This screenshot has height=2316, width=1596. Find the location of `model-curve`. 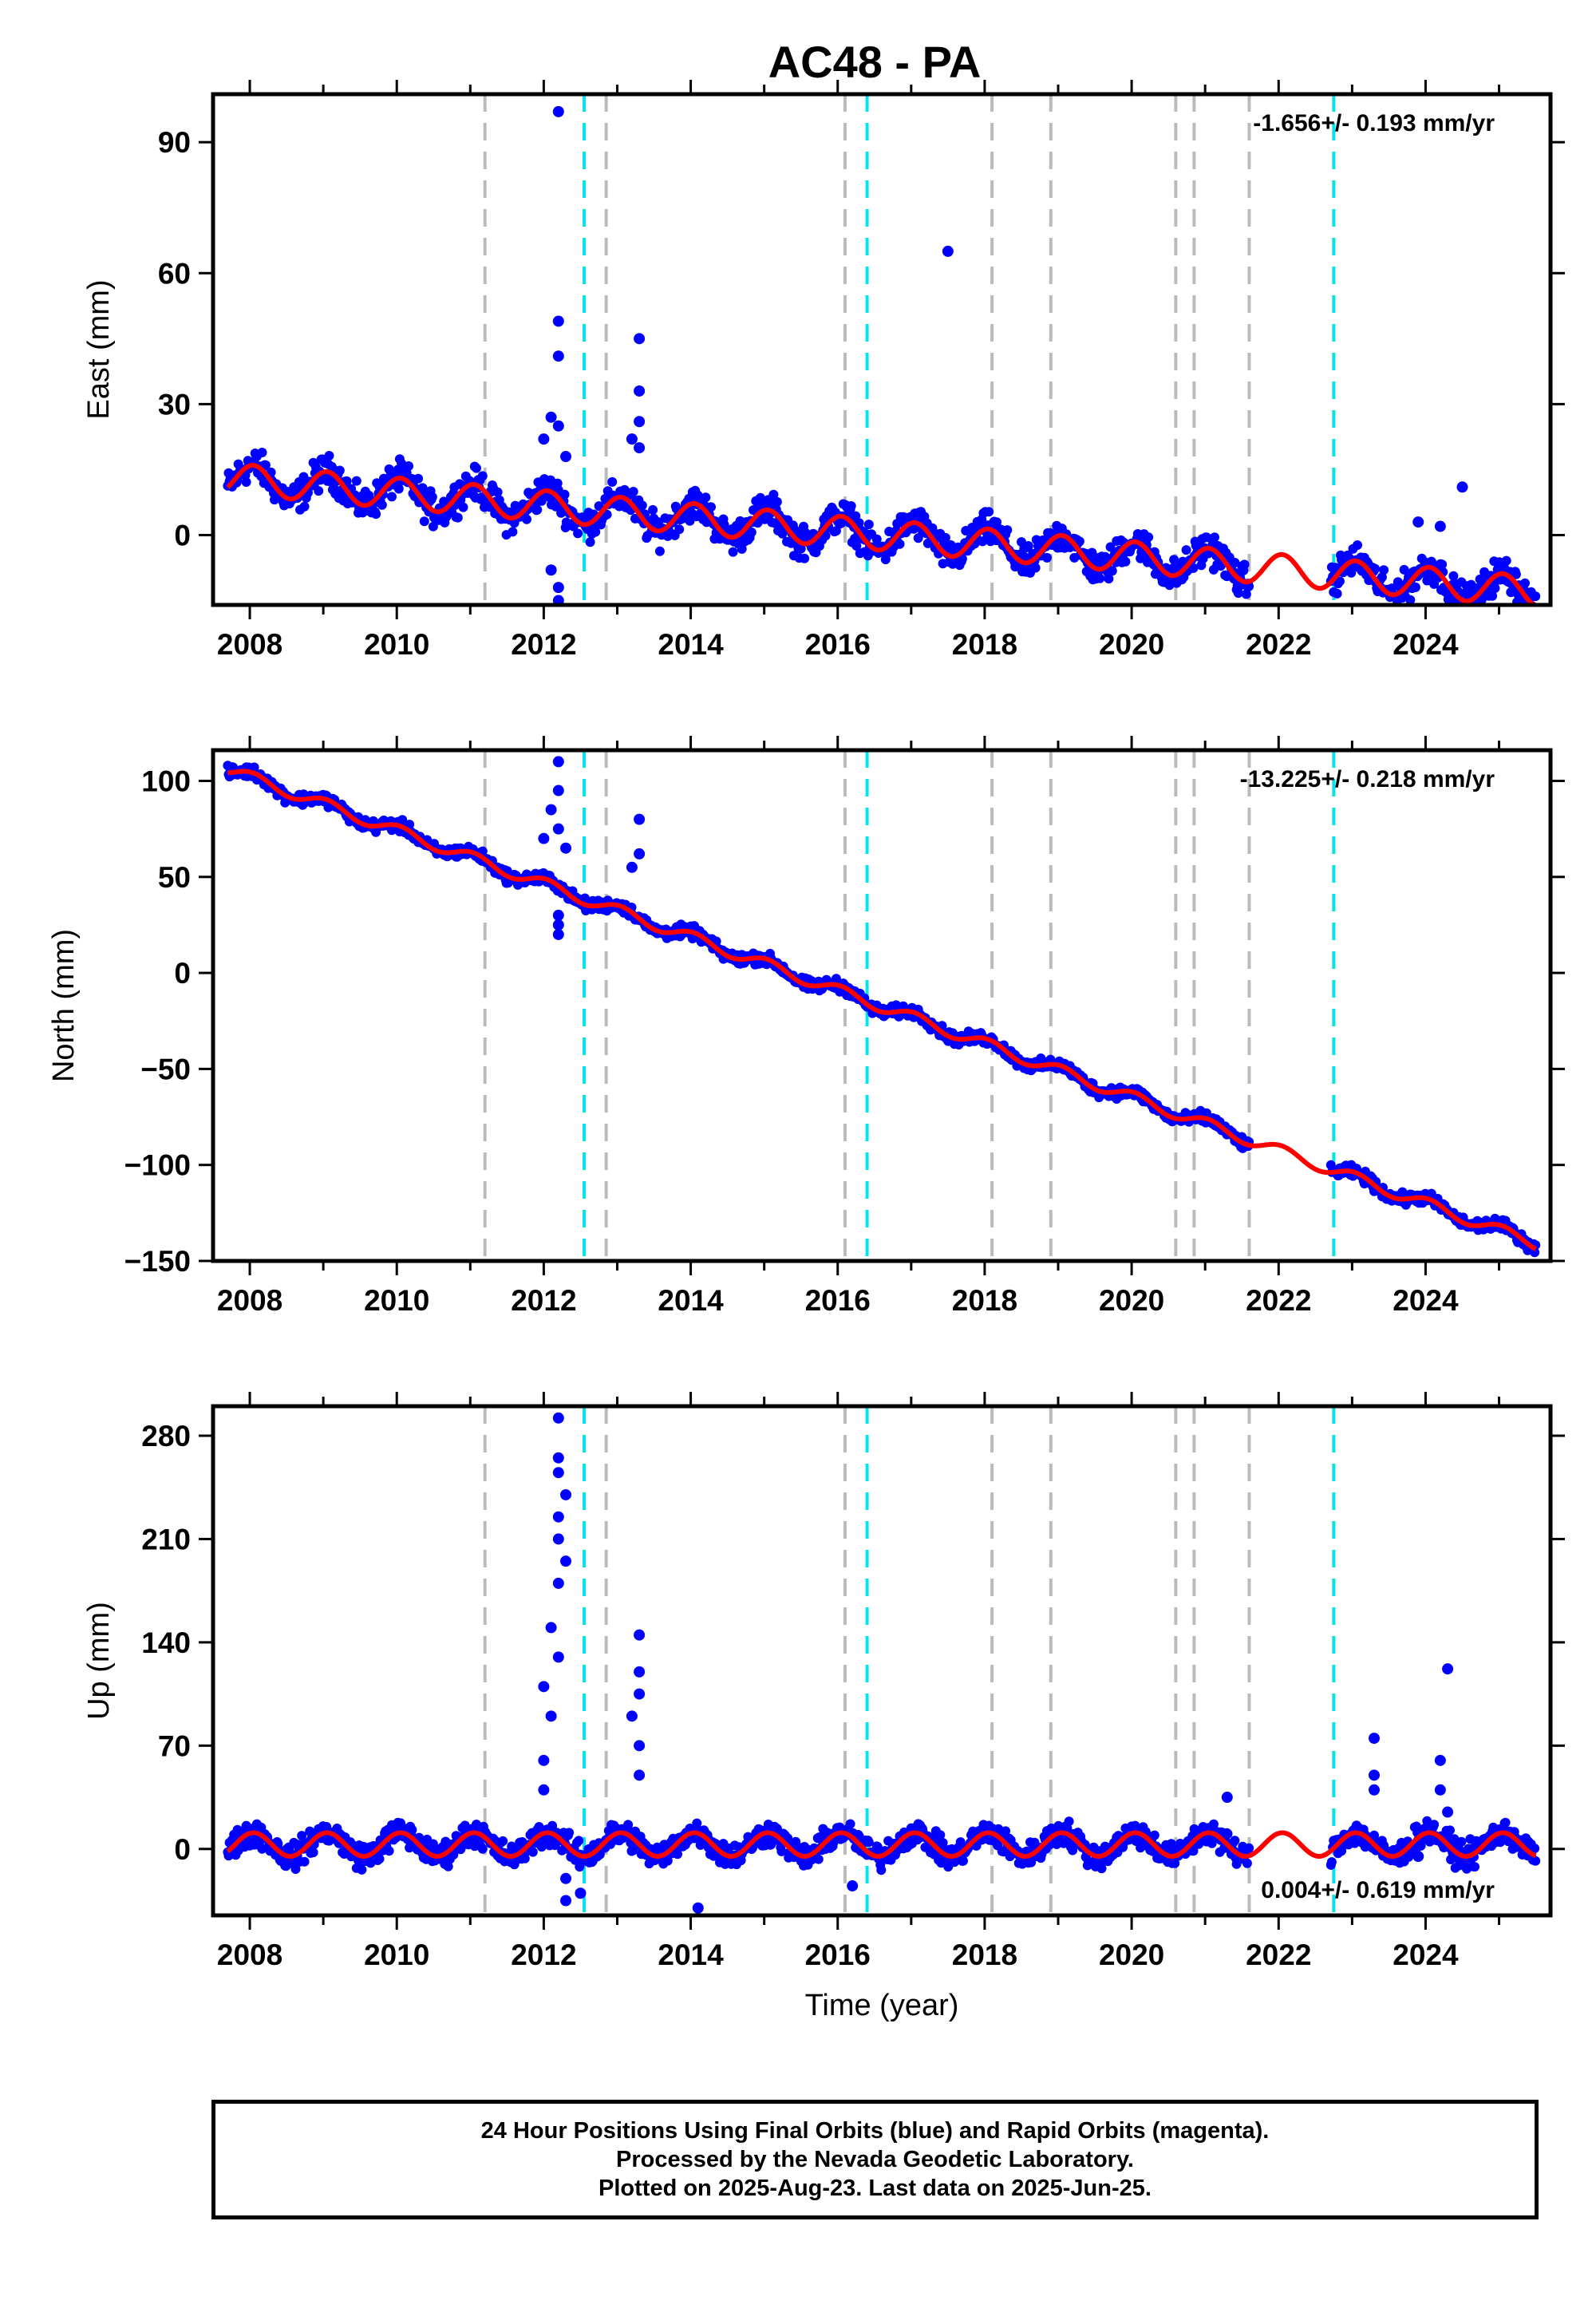

model-curve is located at coordinates (881, 1844).